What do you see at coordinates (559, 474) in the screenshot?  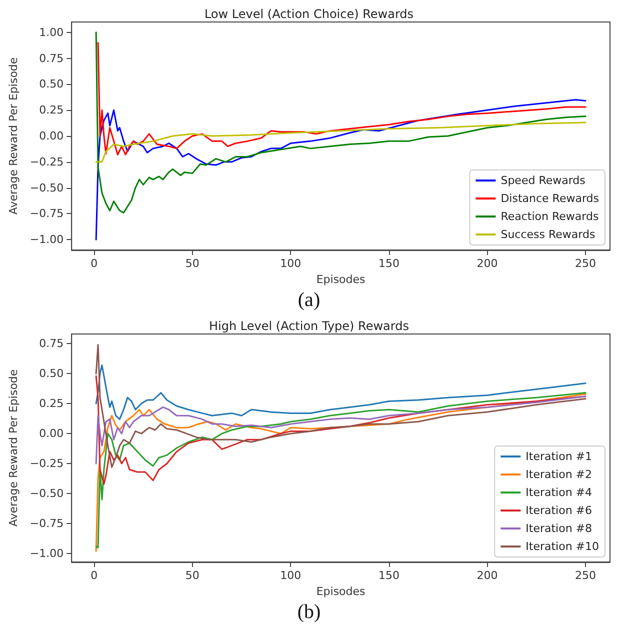 I see `legend-label: Iteration #2` at bounding box center [559, 474].